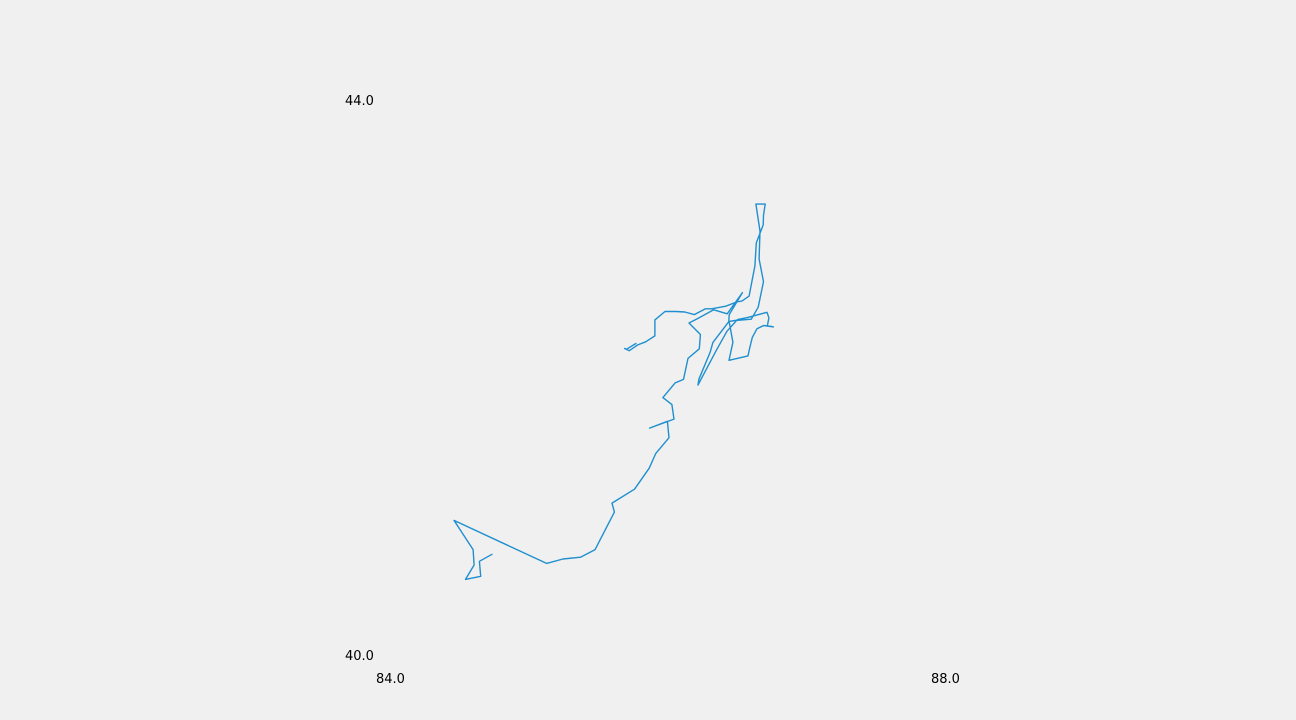  What do you see at coordinates (359, 101) in the screenshot?
I see `y-tick-label-top: 44.0` at bounding box center [359, 101].